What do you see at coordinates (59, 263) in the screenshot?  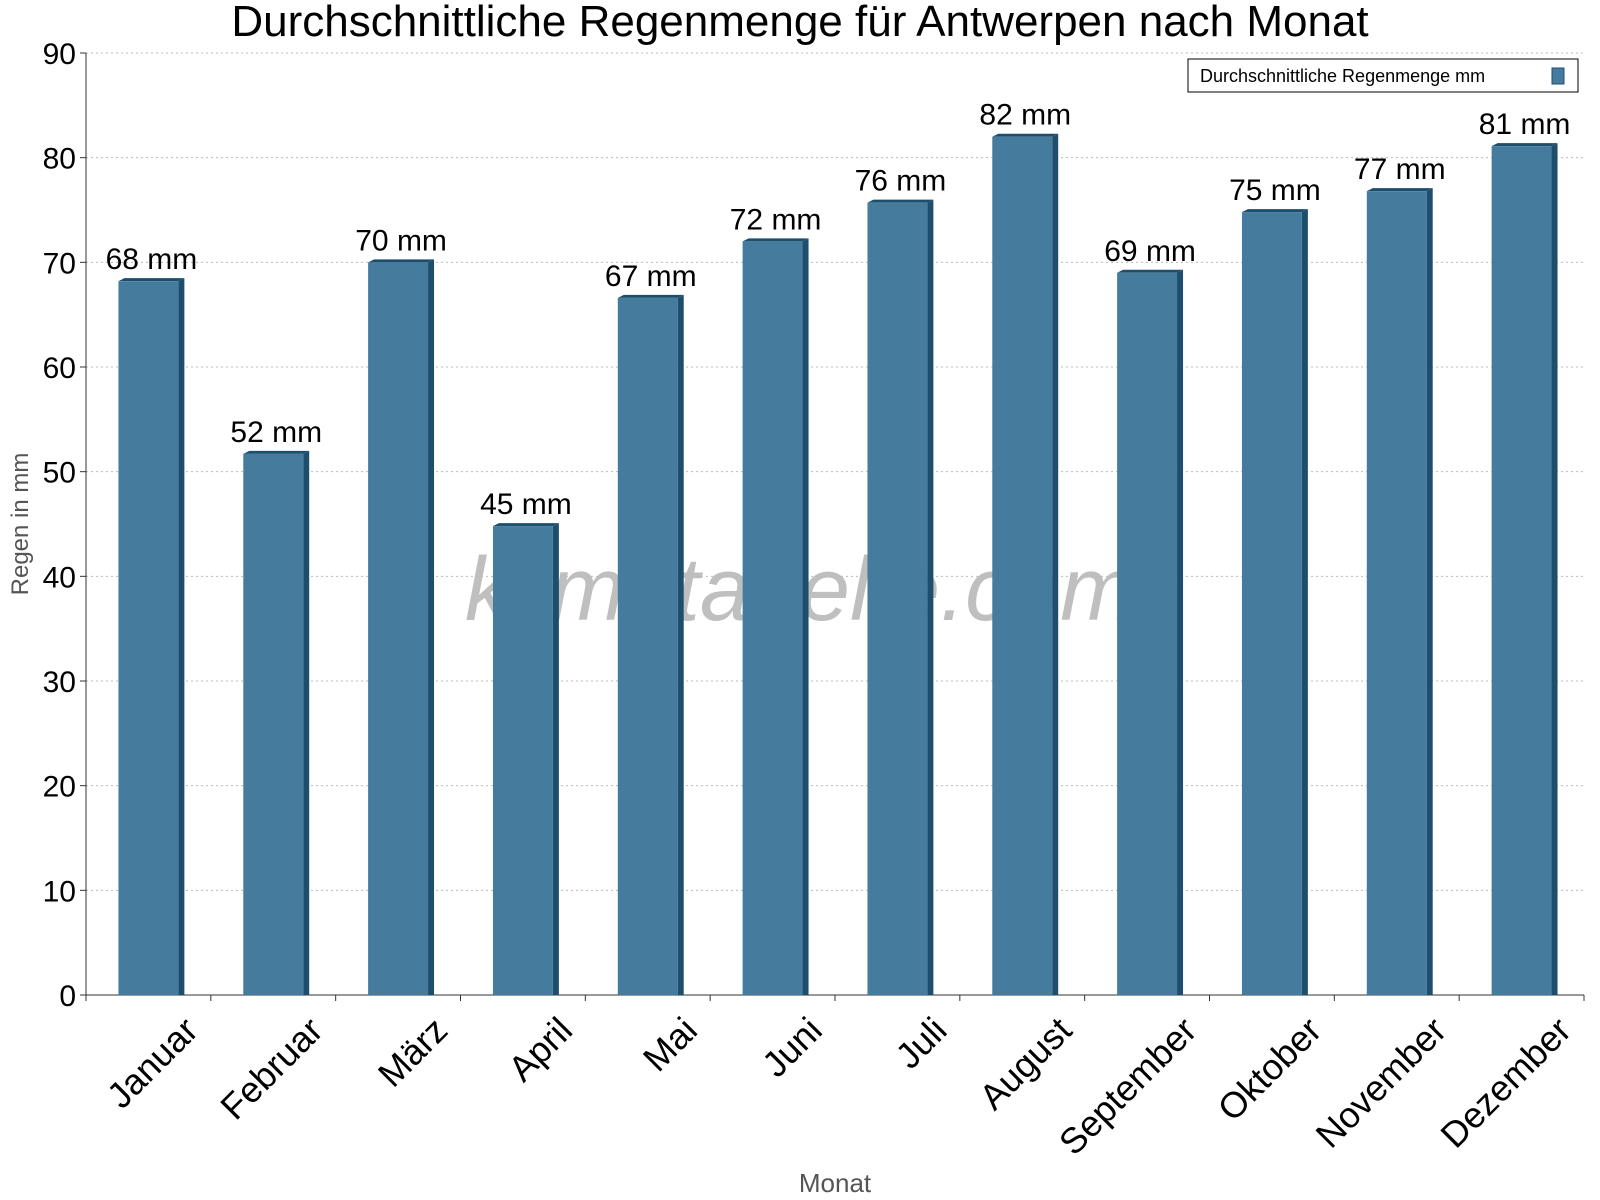 I see `y-tick-label: 70` at bounding box center [59, 263].